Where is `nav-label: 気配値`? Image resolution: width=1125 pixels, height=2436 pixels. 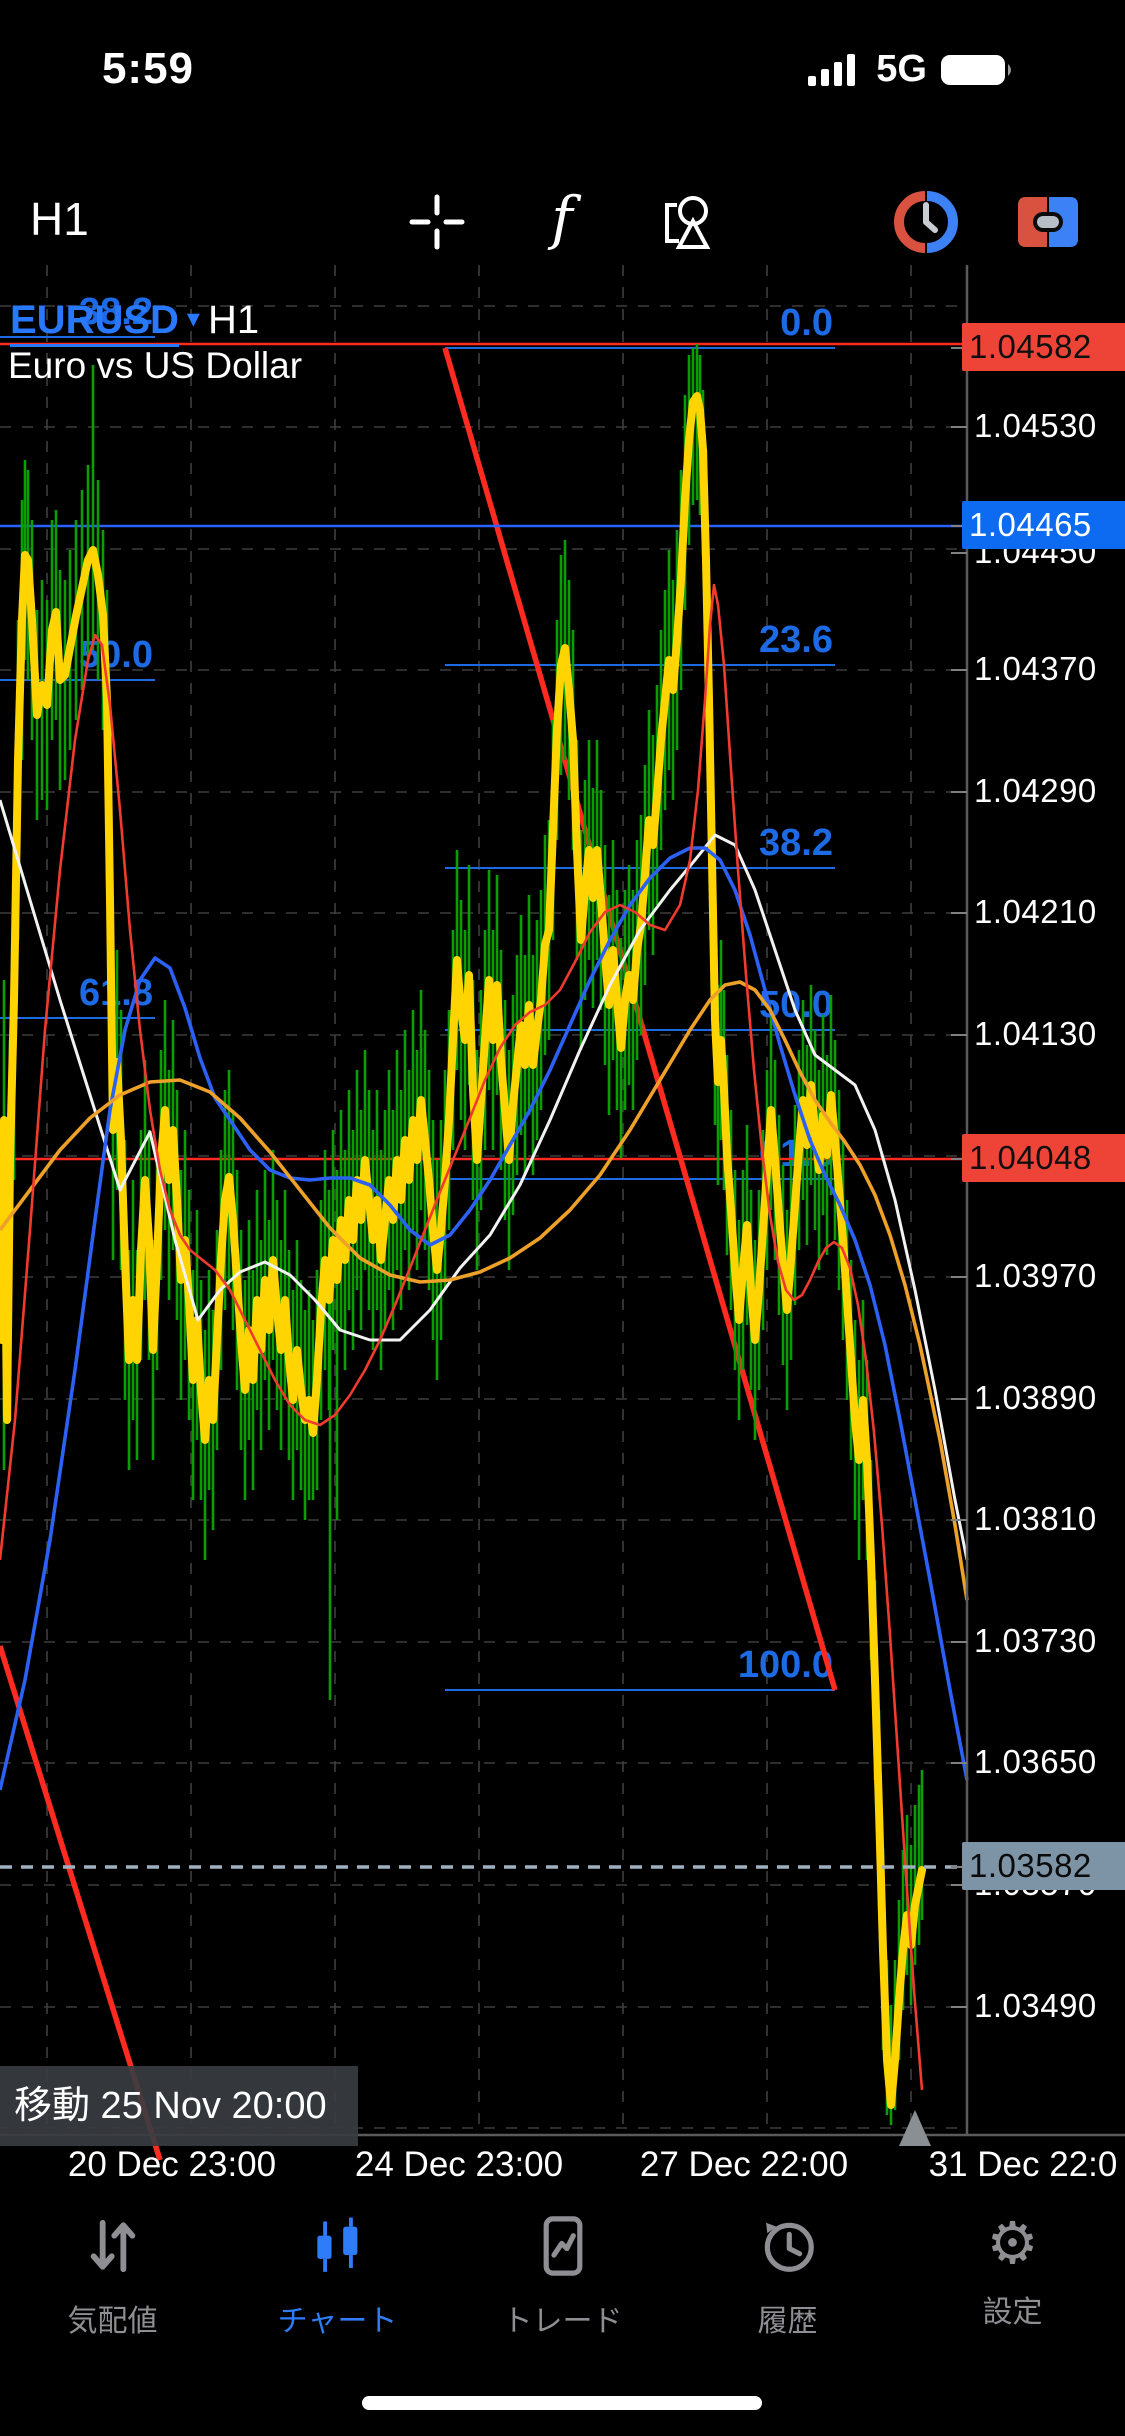 nav-label: 気配値 is located at coordinates (112, 2321).